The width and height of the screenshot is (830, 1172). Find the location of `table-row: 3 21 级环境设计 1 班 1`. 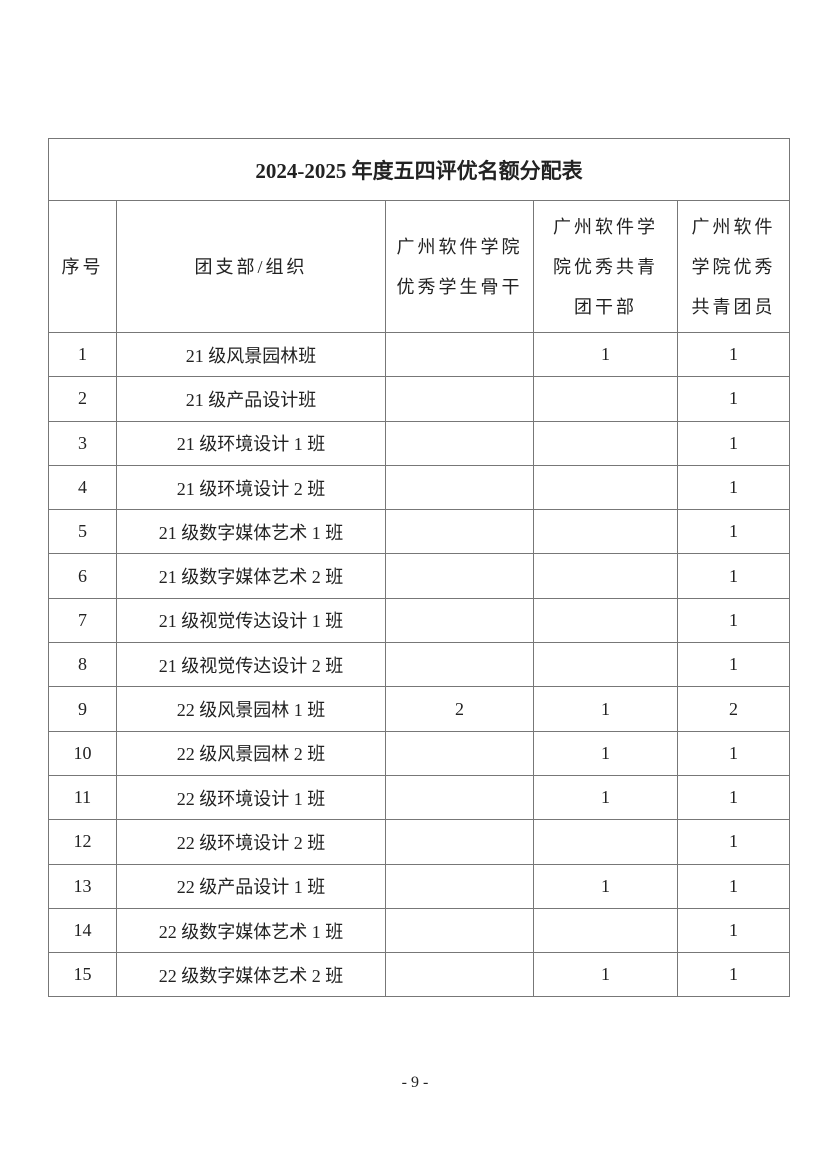

table-row: 3 21 级环境设计 1 班 1 is located at coordinates (419, 443).